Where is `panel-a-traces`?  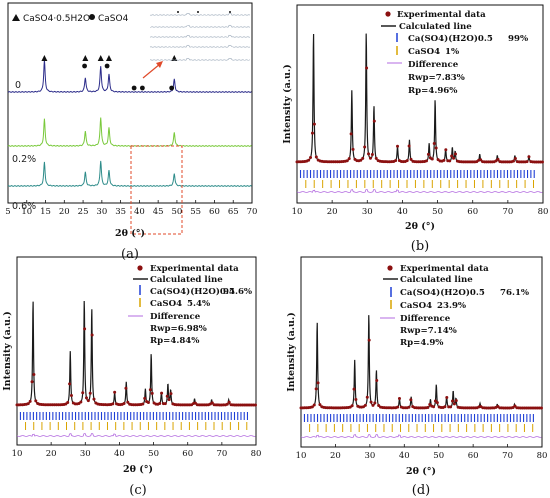 panel-a-traces is located at coordinates (129, 123).